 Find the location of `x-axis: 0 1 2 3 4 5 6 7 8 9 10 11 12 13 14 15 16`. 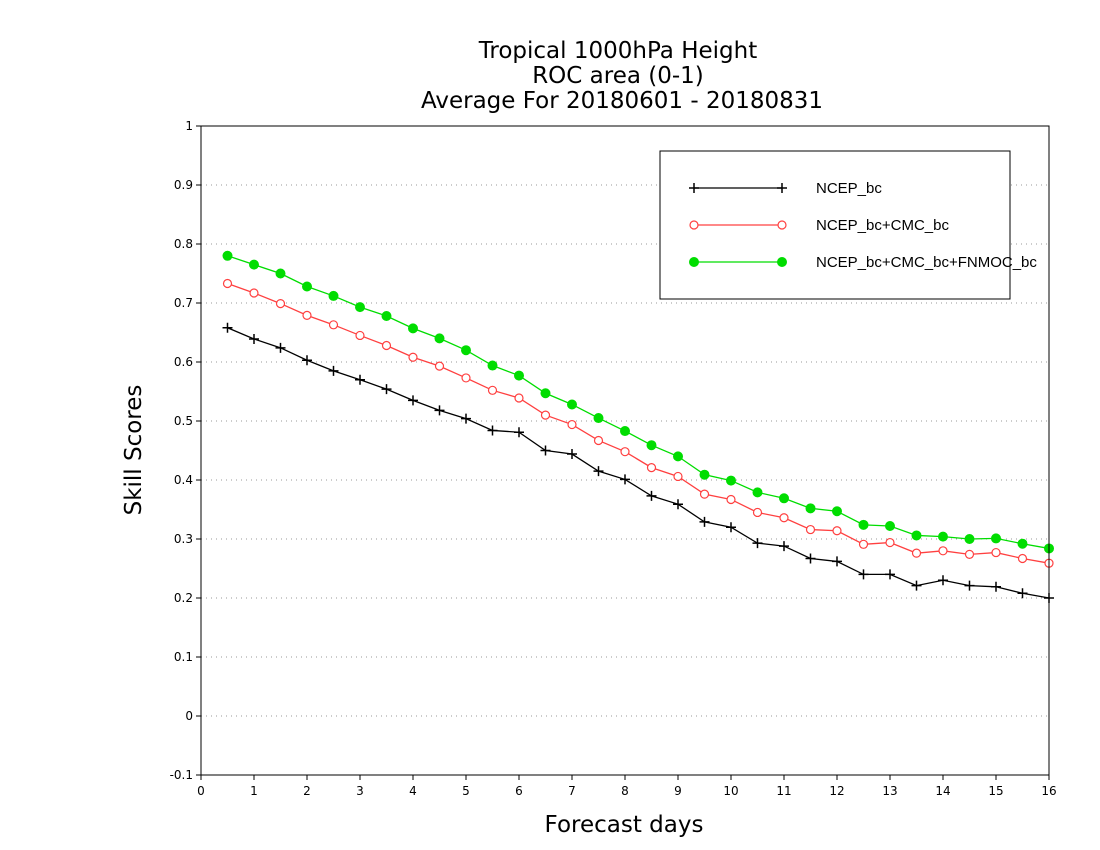

x-axis: 0 1 2 3 4 5 6 7 8 9 10 11 12 13 14 15 16 is located at coordinates (627, 786).